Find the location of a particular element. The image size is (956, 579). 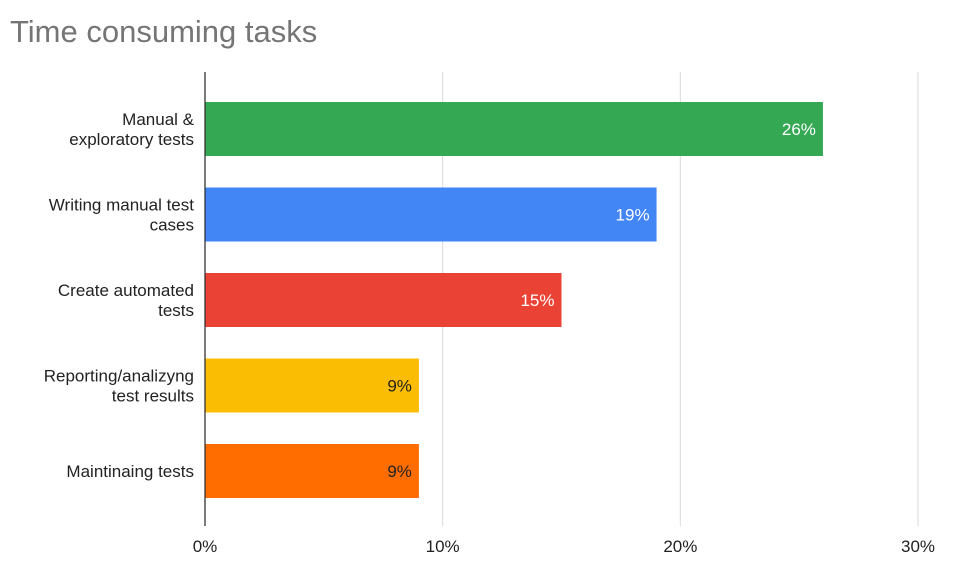

x-tick-label: 10% is located at coordinates (443, 546).